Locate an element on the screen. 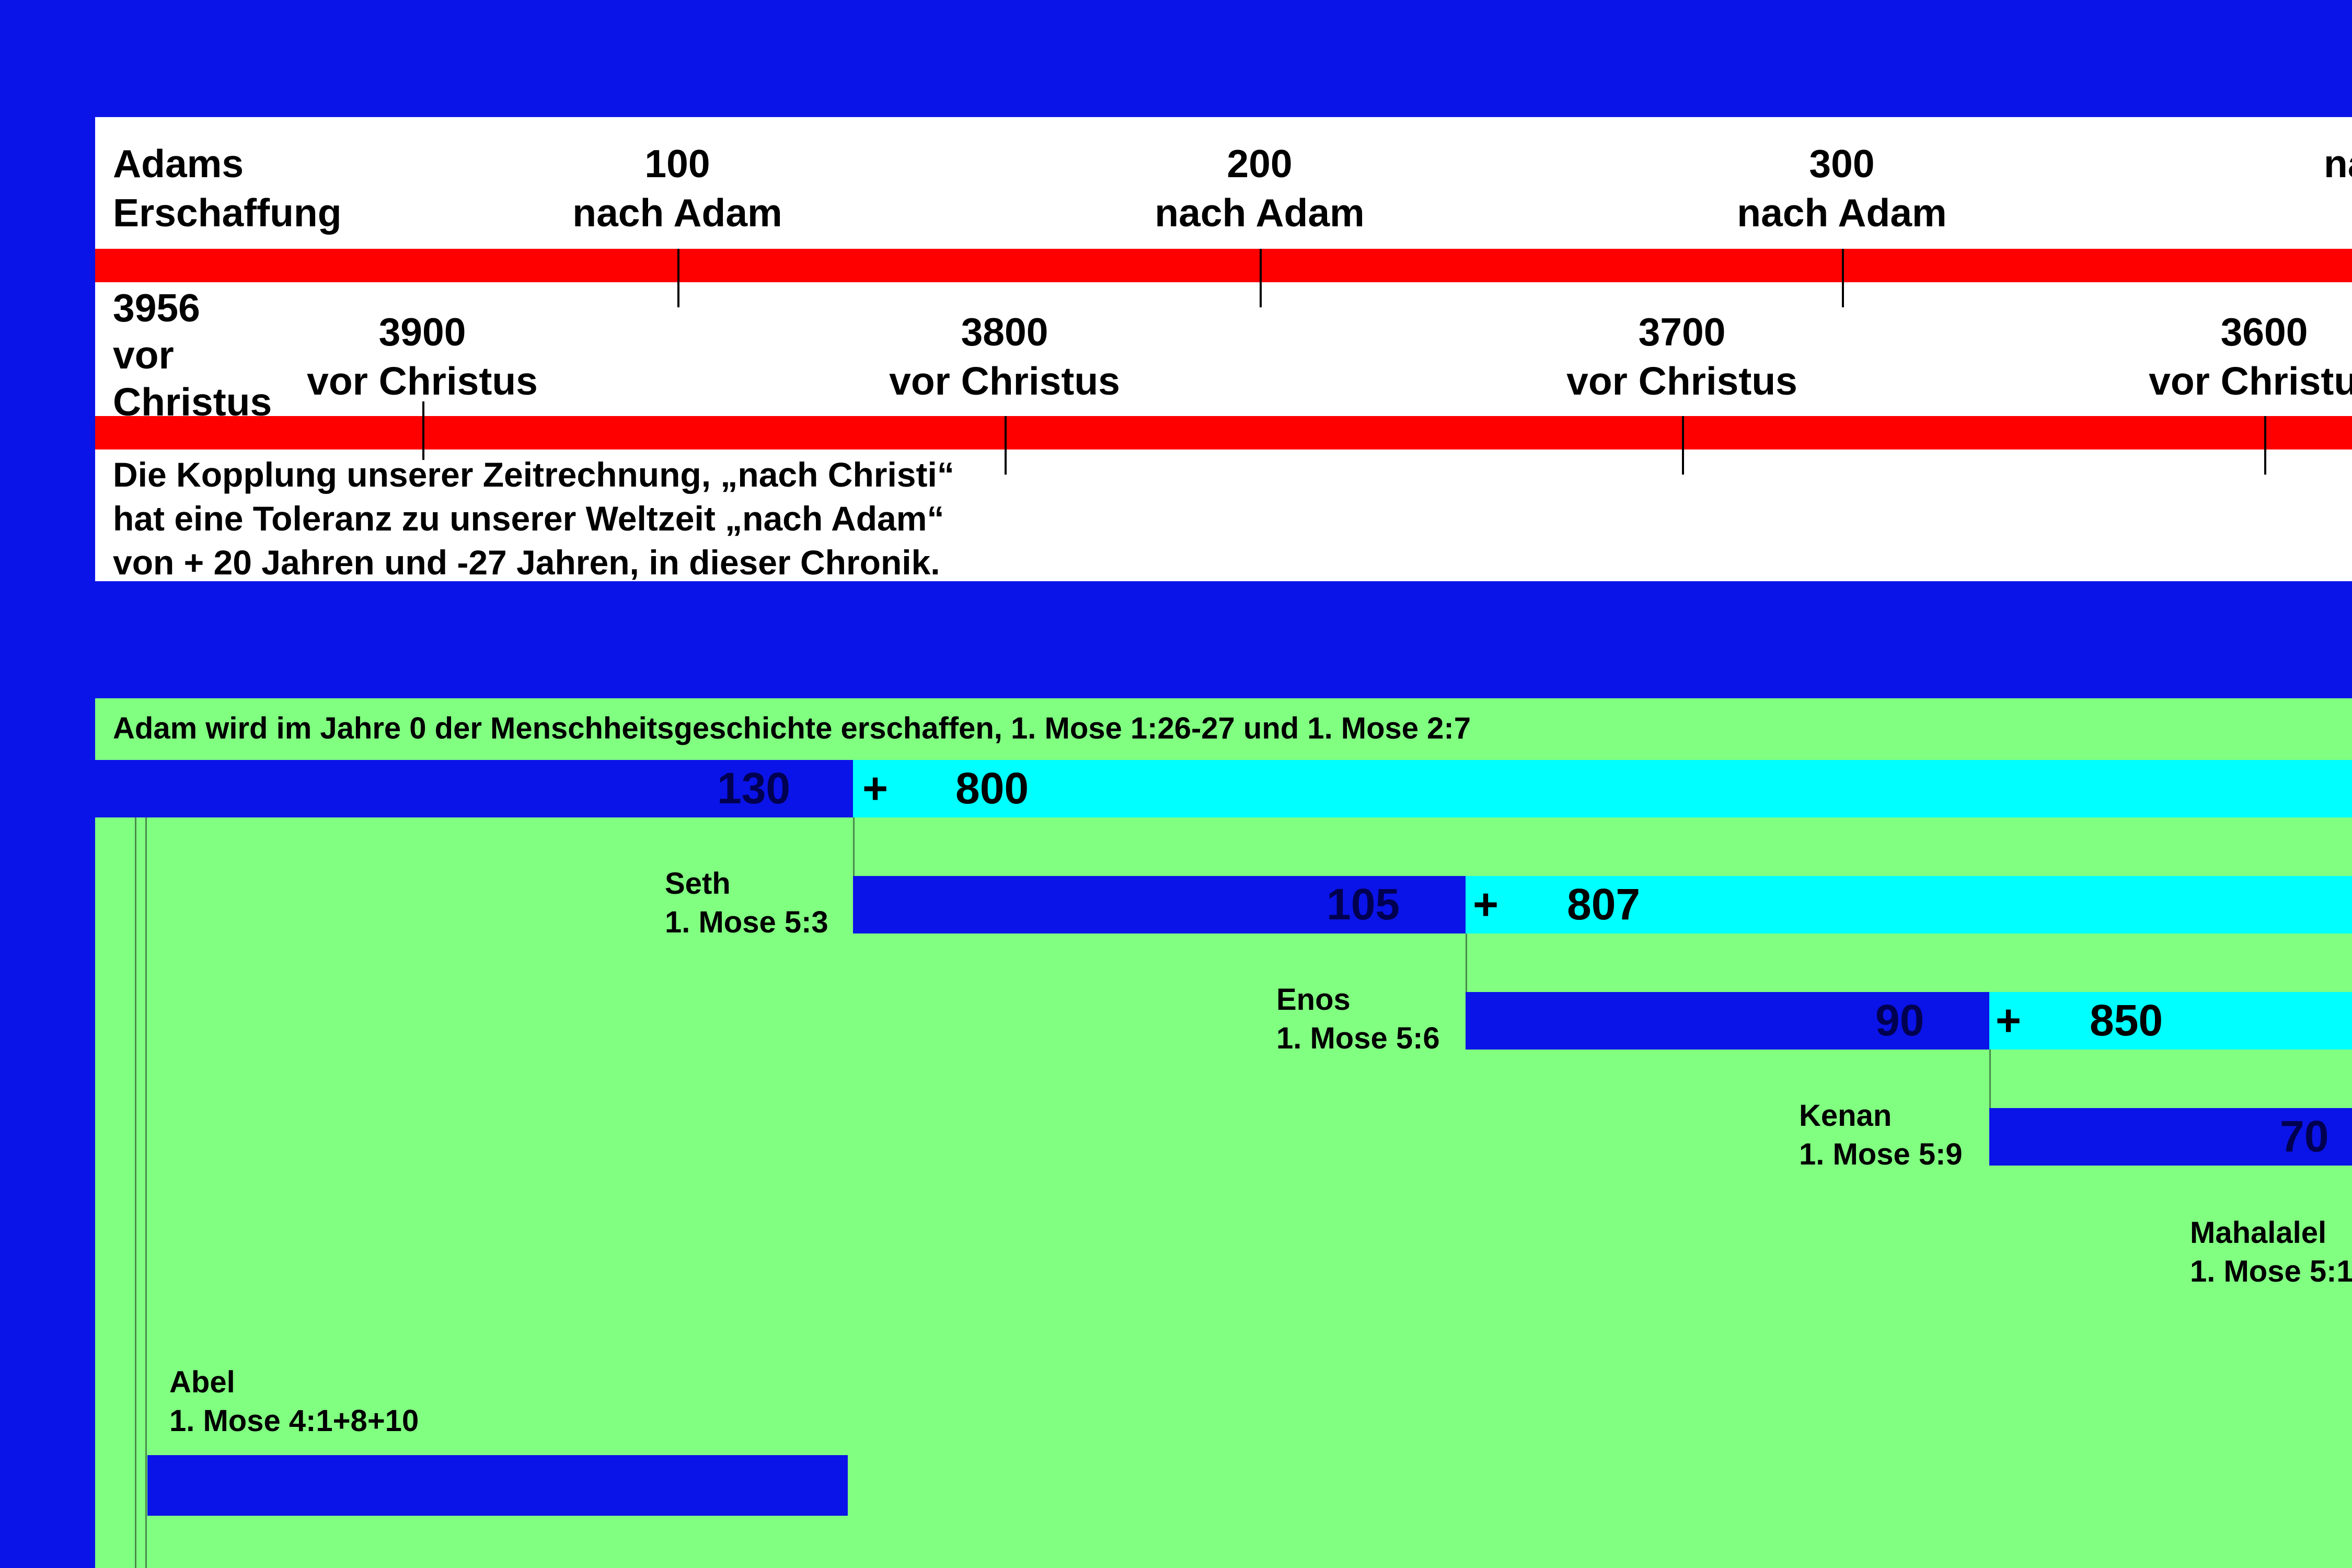  bc-label-3900: 3900 vor Christus is located at coordinates (422, 356).